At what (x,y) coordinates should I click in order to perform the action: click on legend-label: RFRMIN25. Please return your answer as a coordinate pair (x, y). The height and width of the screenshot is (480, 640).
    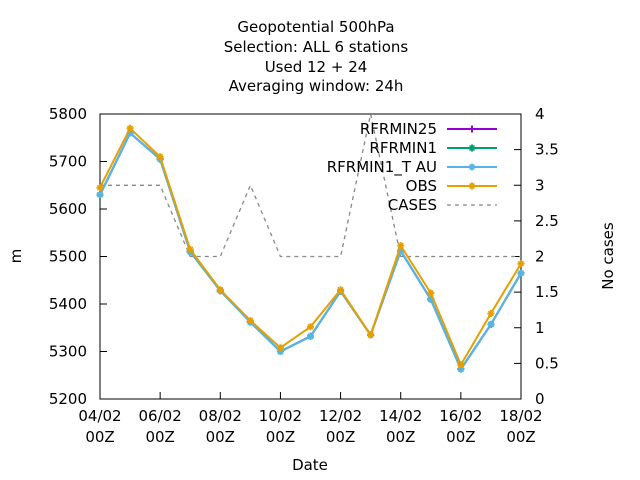
    Looking at the image, I should click on (398, 129).